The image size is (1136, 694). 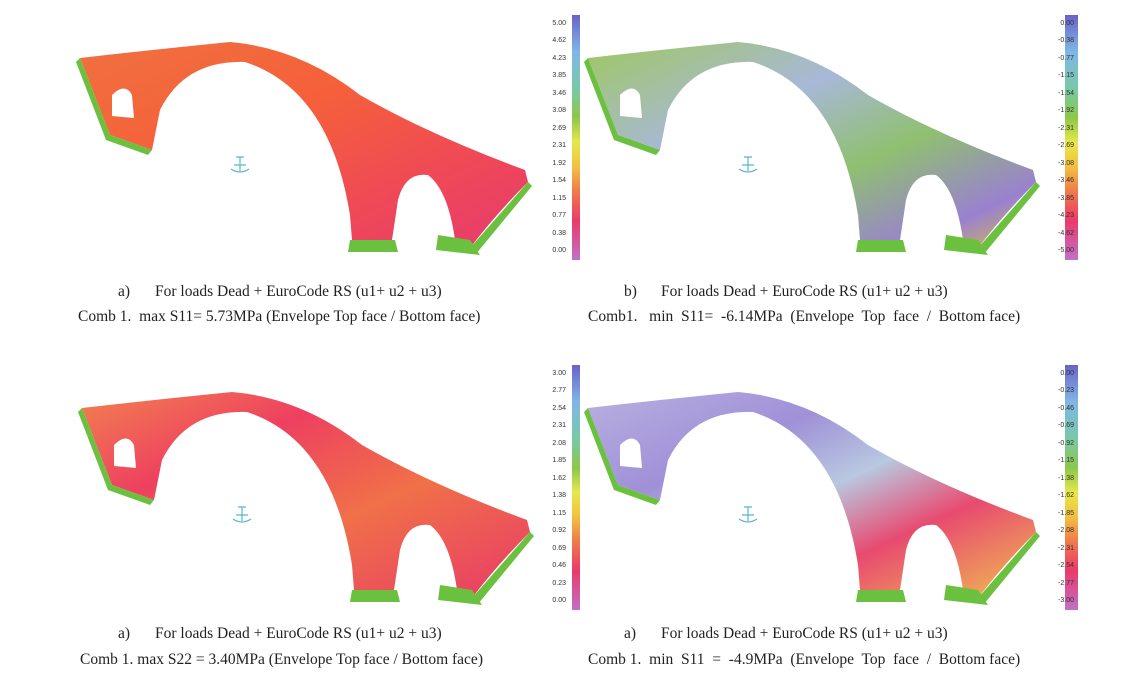 What do you see at coordinates (559, 233) in the screenshot?
I see `legend-label: 0.38` at bounding box center [559, 233].